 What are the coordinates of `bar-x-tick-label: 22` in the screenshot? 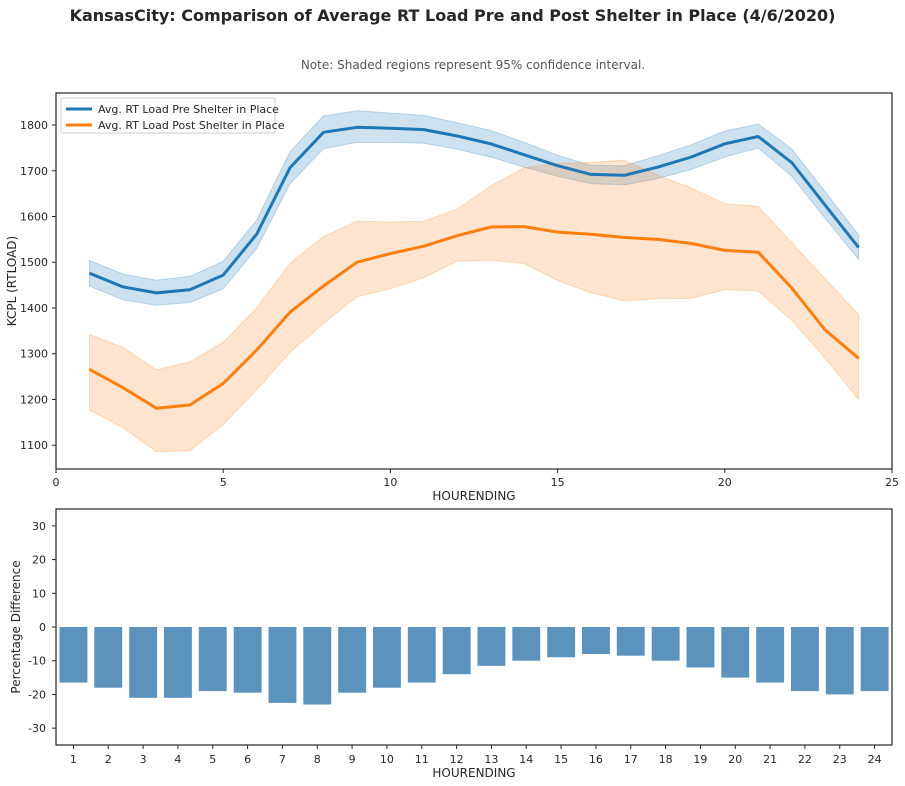 It's located at (805, 759).